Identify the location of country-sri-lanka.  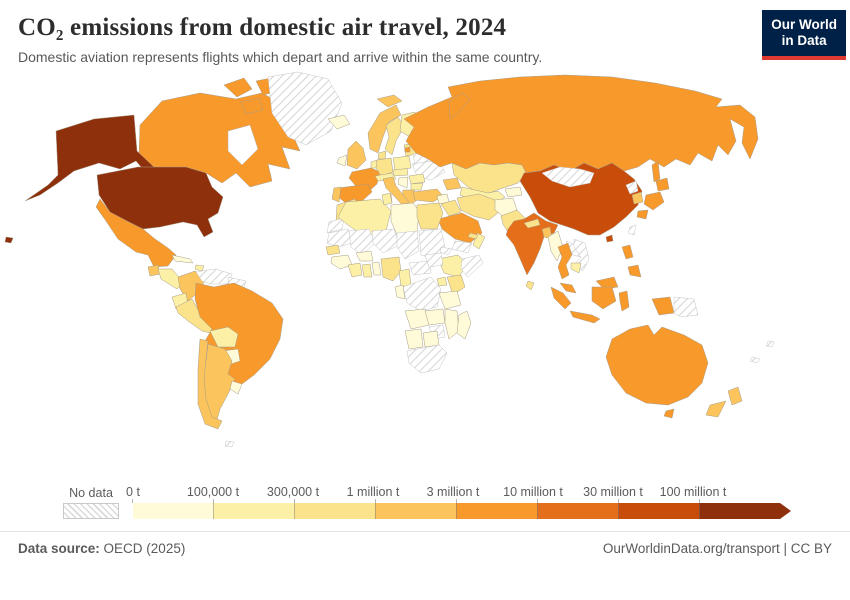
(530, 285).